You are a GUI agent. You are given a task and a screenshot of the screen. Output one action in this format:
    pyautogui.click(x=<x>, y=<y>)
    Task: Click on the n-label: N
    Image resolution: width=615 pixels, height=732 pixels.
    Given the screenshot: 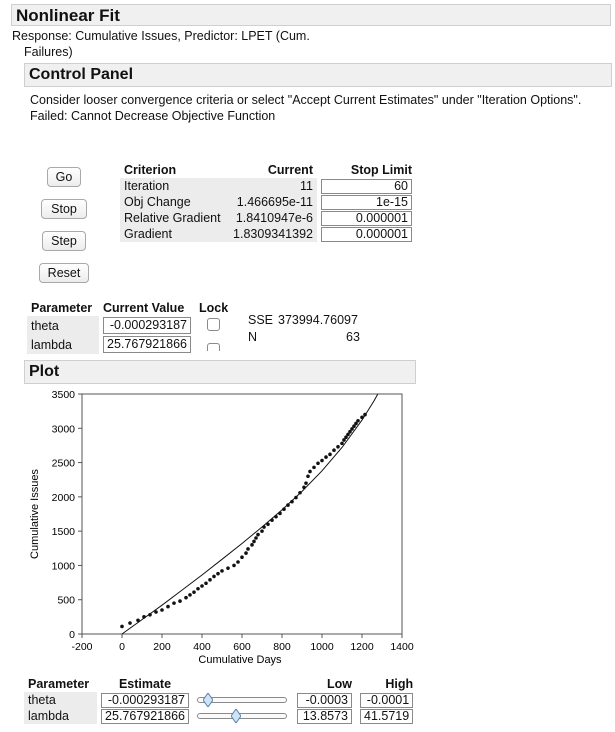 What is the action you would take?
    pyautogui.click(x=253, y=337)
    